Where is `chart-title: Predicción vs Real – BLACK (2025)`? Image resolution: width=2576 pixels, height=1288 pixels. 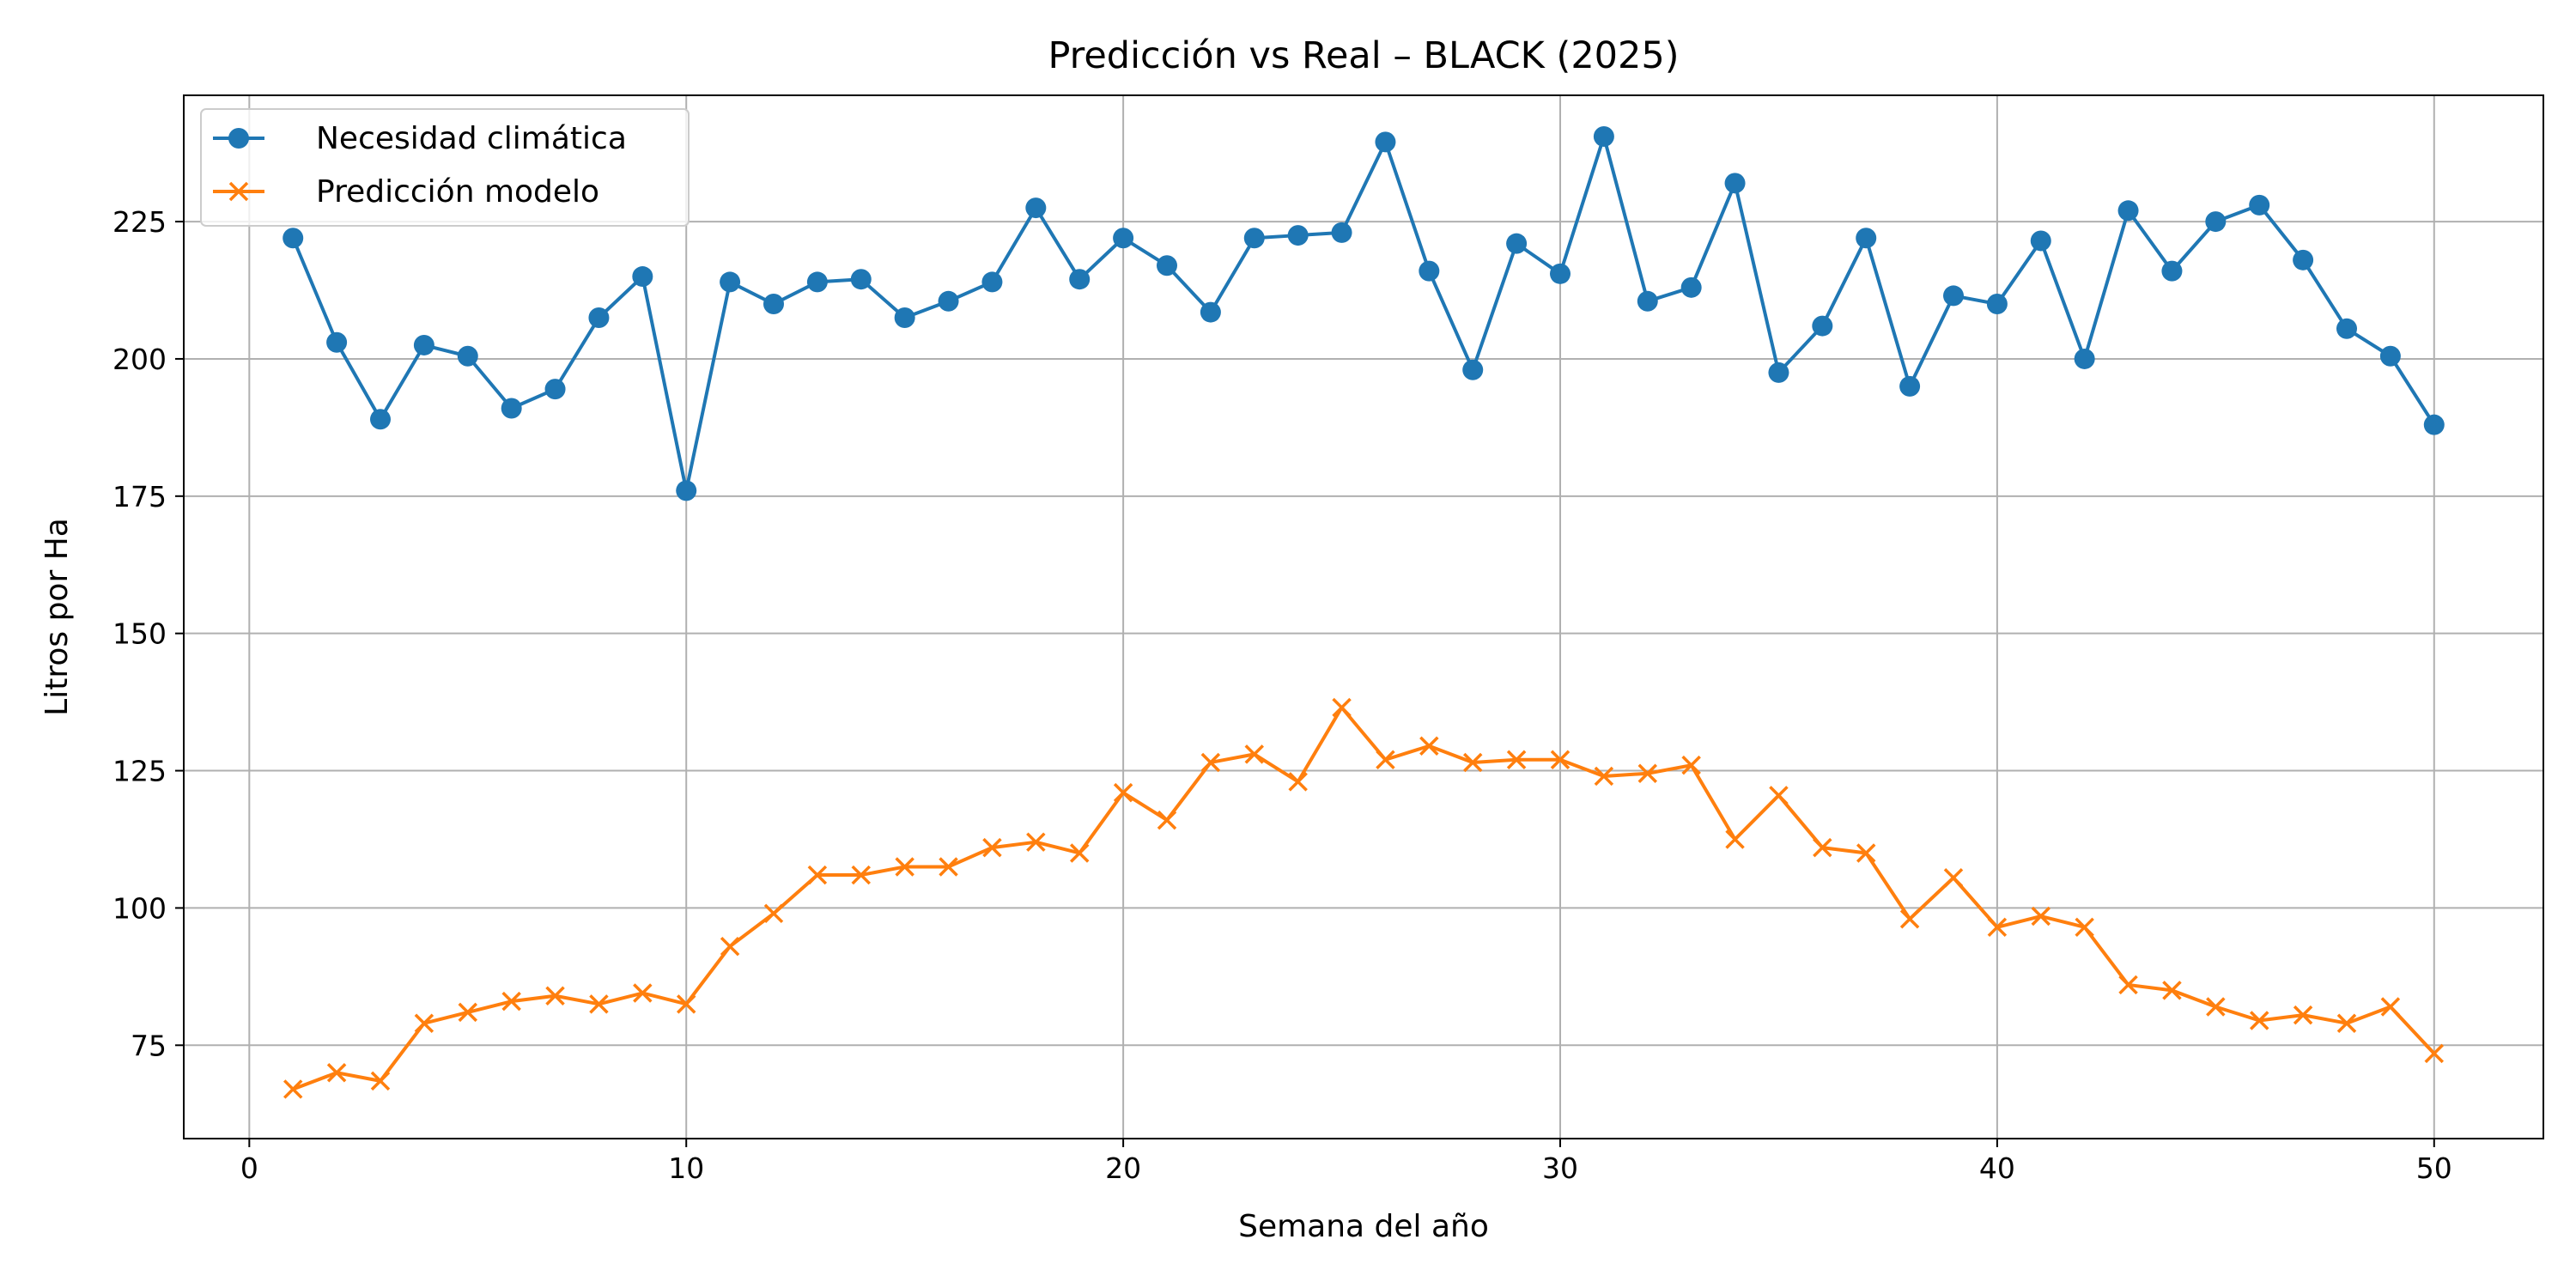 chart-title: Predicción vs Real – BLACK (2025) is located at coordinates (1363, 56).